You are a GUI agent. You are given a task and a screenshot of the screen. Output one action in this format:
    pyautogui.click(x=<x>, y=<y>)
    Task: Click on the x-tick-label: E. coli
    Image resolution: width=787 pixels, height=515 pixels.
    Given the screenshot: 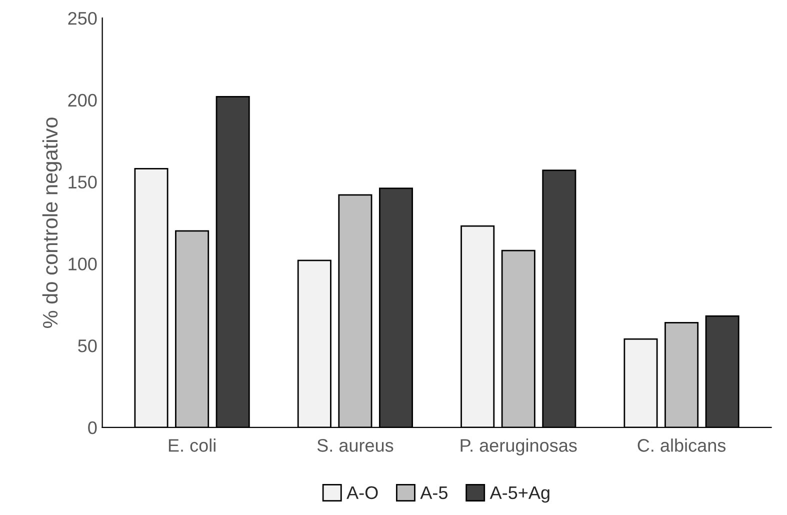 What is the action you would take?
    pyautogui.click(x=192, y=445)
    